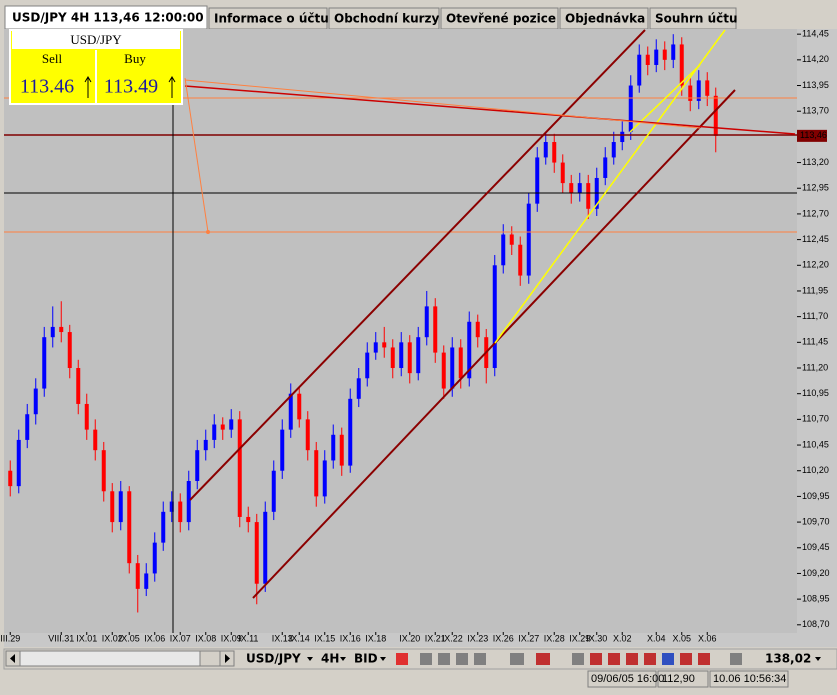  I want to click on x-tick-label: IX.13, so click(282, 638).